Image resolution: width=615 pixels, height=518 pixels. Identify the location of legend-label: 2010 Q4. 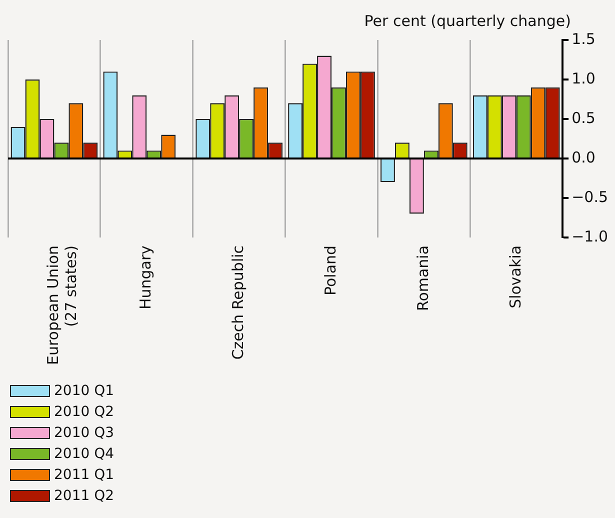
(84, 454).